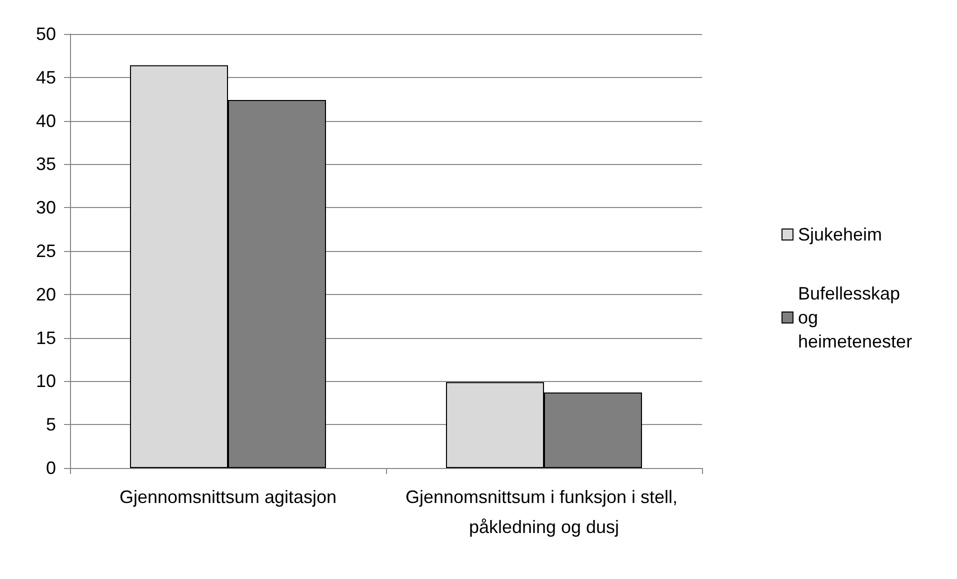 The height and width of the screenshot is (579, 957). I want to click on y-tick-label: 30, so click(46, 208).